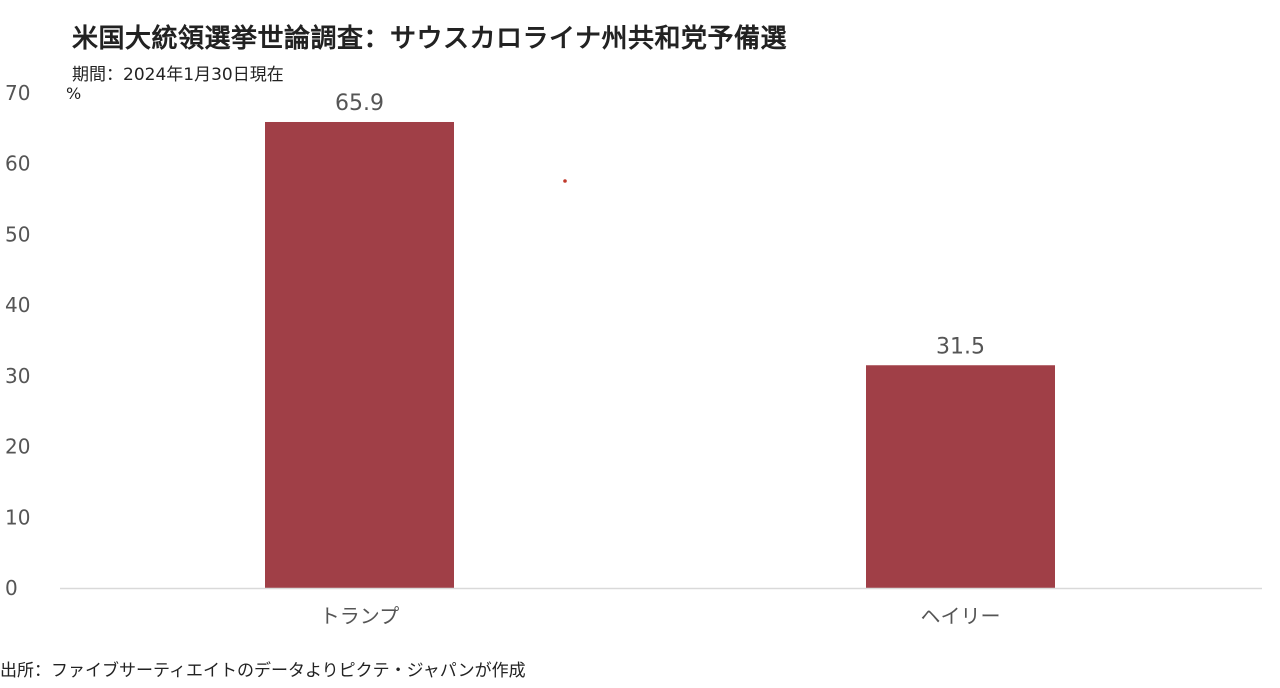 Image resolution: width=1280 pixels, height=688 pixels. What do you see at coordinates (263, 671) in the screenshot?
I see `source-note: 出所：ファイブサーティエイトのデータよりピクテ・ジャパンが作成` at bounding box center [263, 671].